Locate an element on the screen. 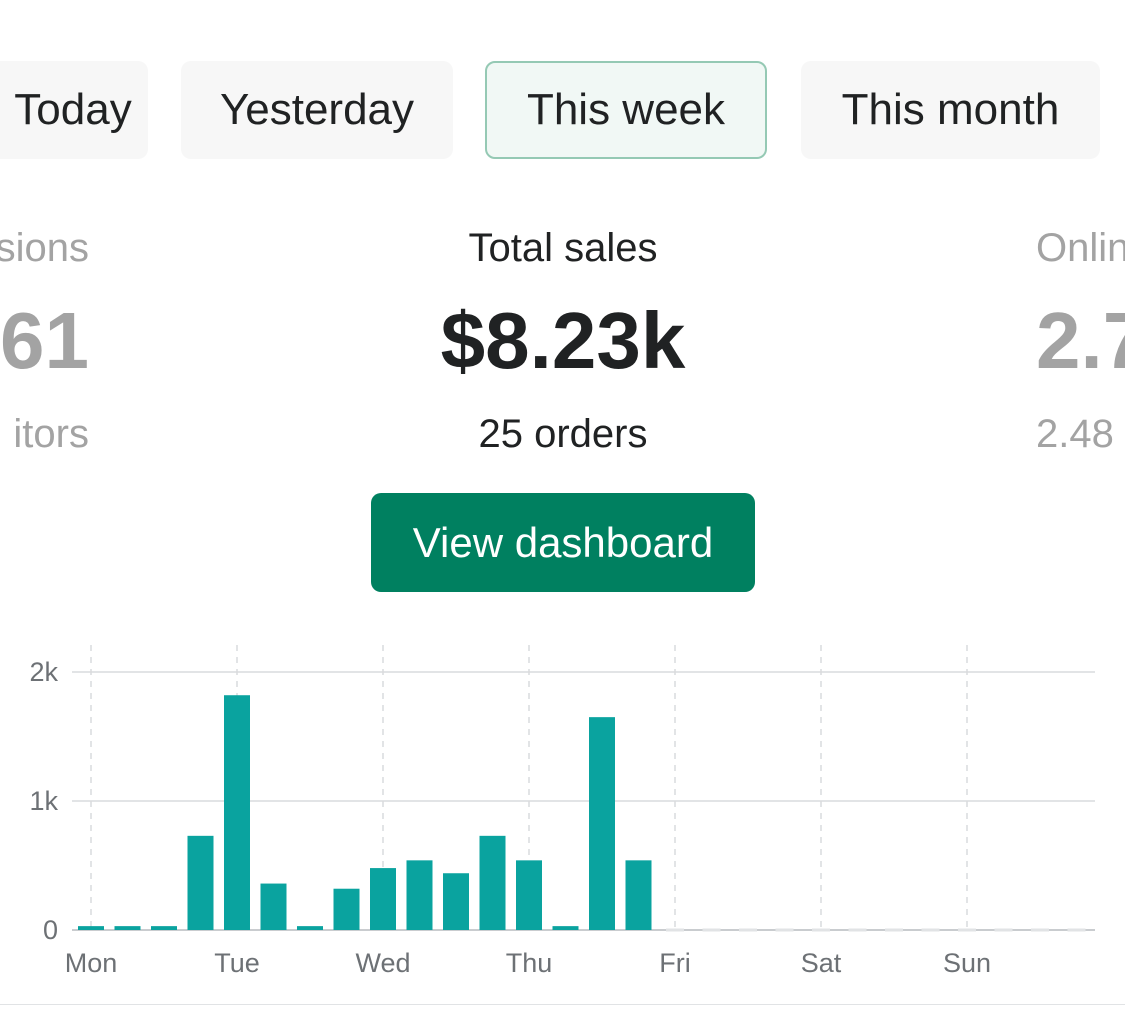  metric-sessions-label: sions is located at coordinates (44, 248).